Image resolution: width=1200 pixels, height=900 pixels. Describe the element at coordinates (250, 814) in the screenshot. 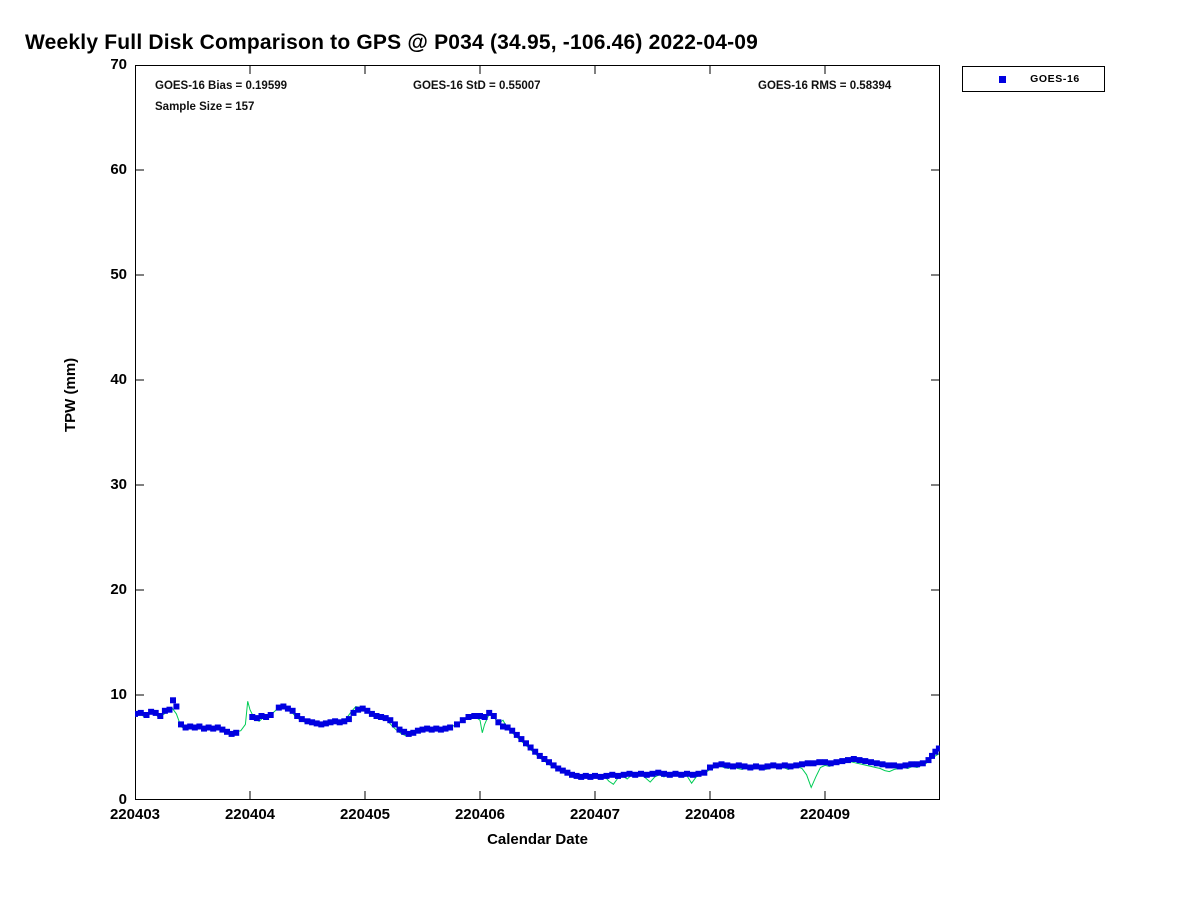

I see `x-tick-label: 220404` at that location.